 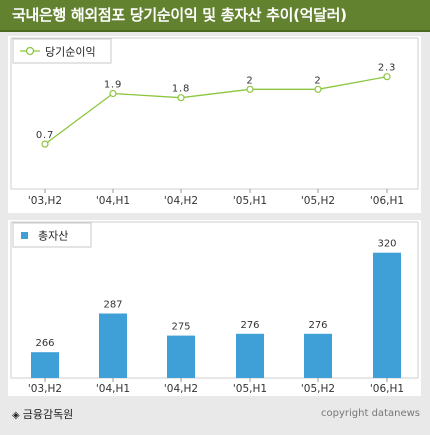 What do you see at coordinates (181, 389) in the screenshot?
I see `bar-x-tick-label: '04,H2` at bounding box center [181, 389].